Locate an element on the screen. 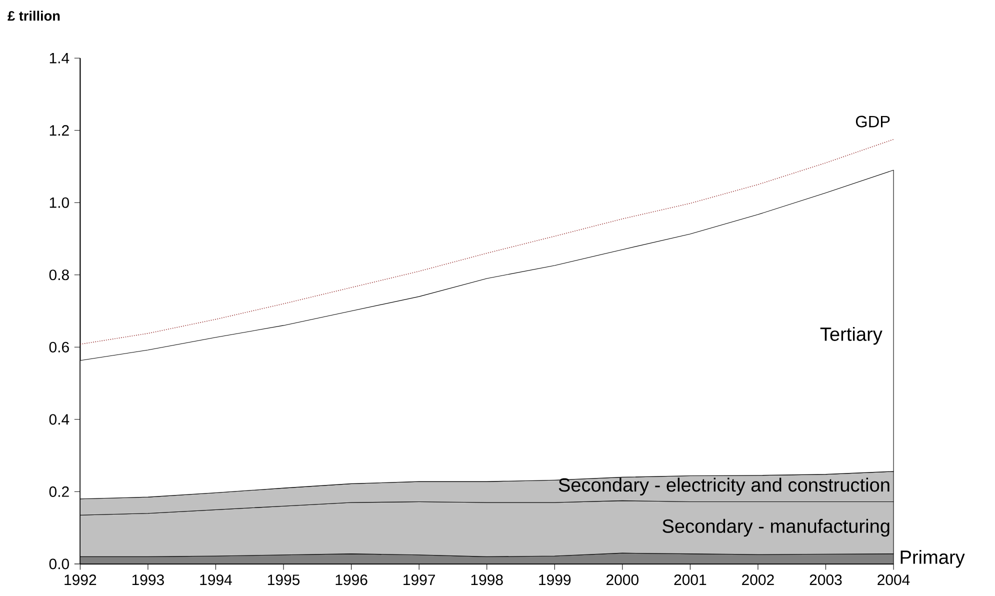 Image resolution: width=995 pixels, height=596 pixels. y-tick-label: 1.4 is located at coordinates (60, 58).